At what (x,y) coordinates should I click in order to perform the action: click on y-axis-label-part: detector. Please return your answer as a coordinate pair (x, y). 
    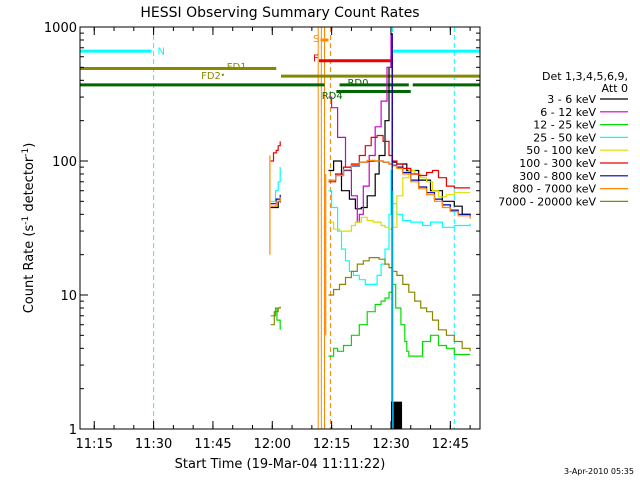
    Looking at the image, I should click on (29, 186).